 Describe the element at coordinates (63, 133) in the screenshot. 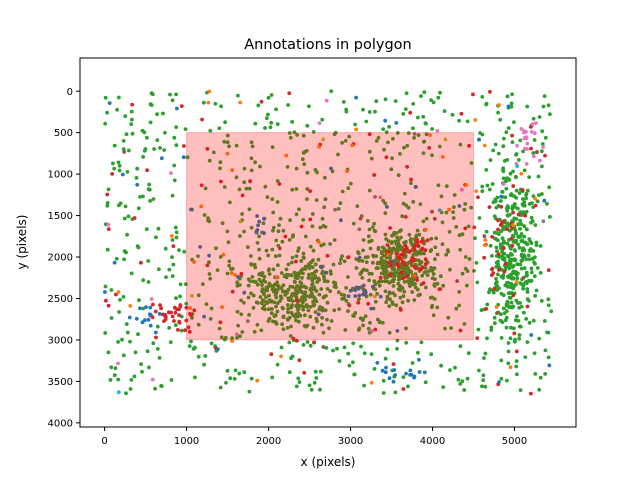

I see `y-tick-label: 500` at that location.